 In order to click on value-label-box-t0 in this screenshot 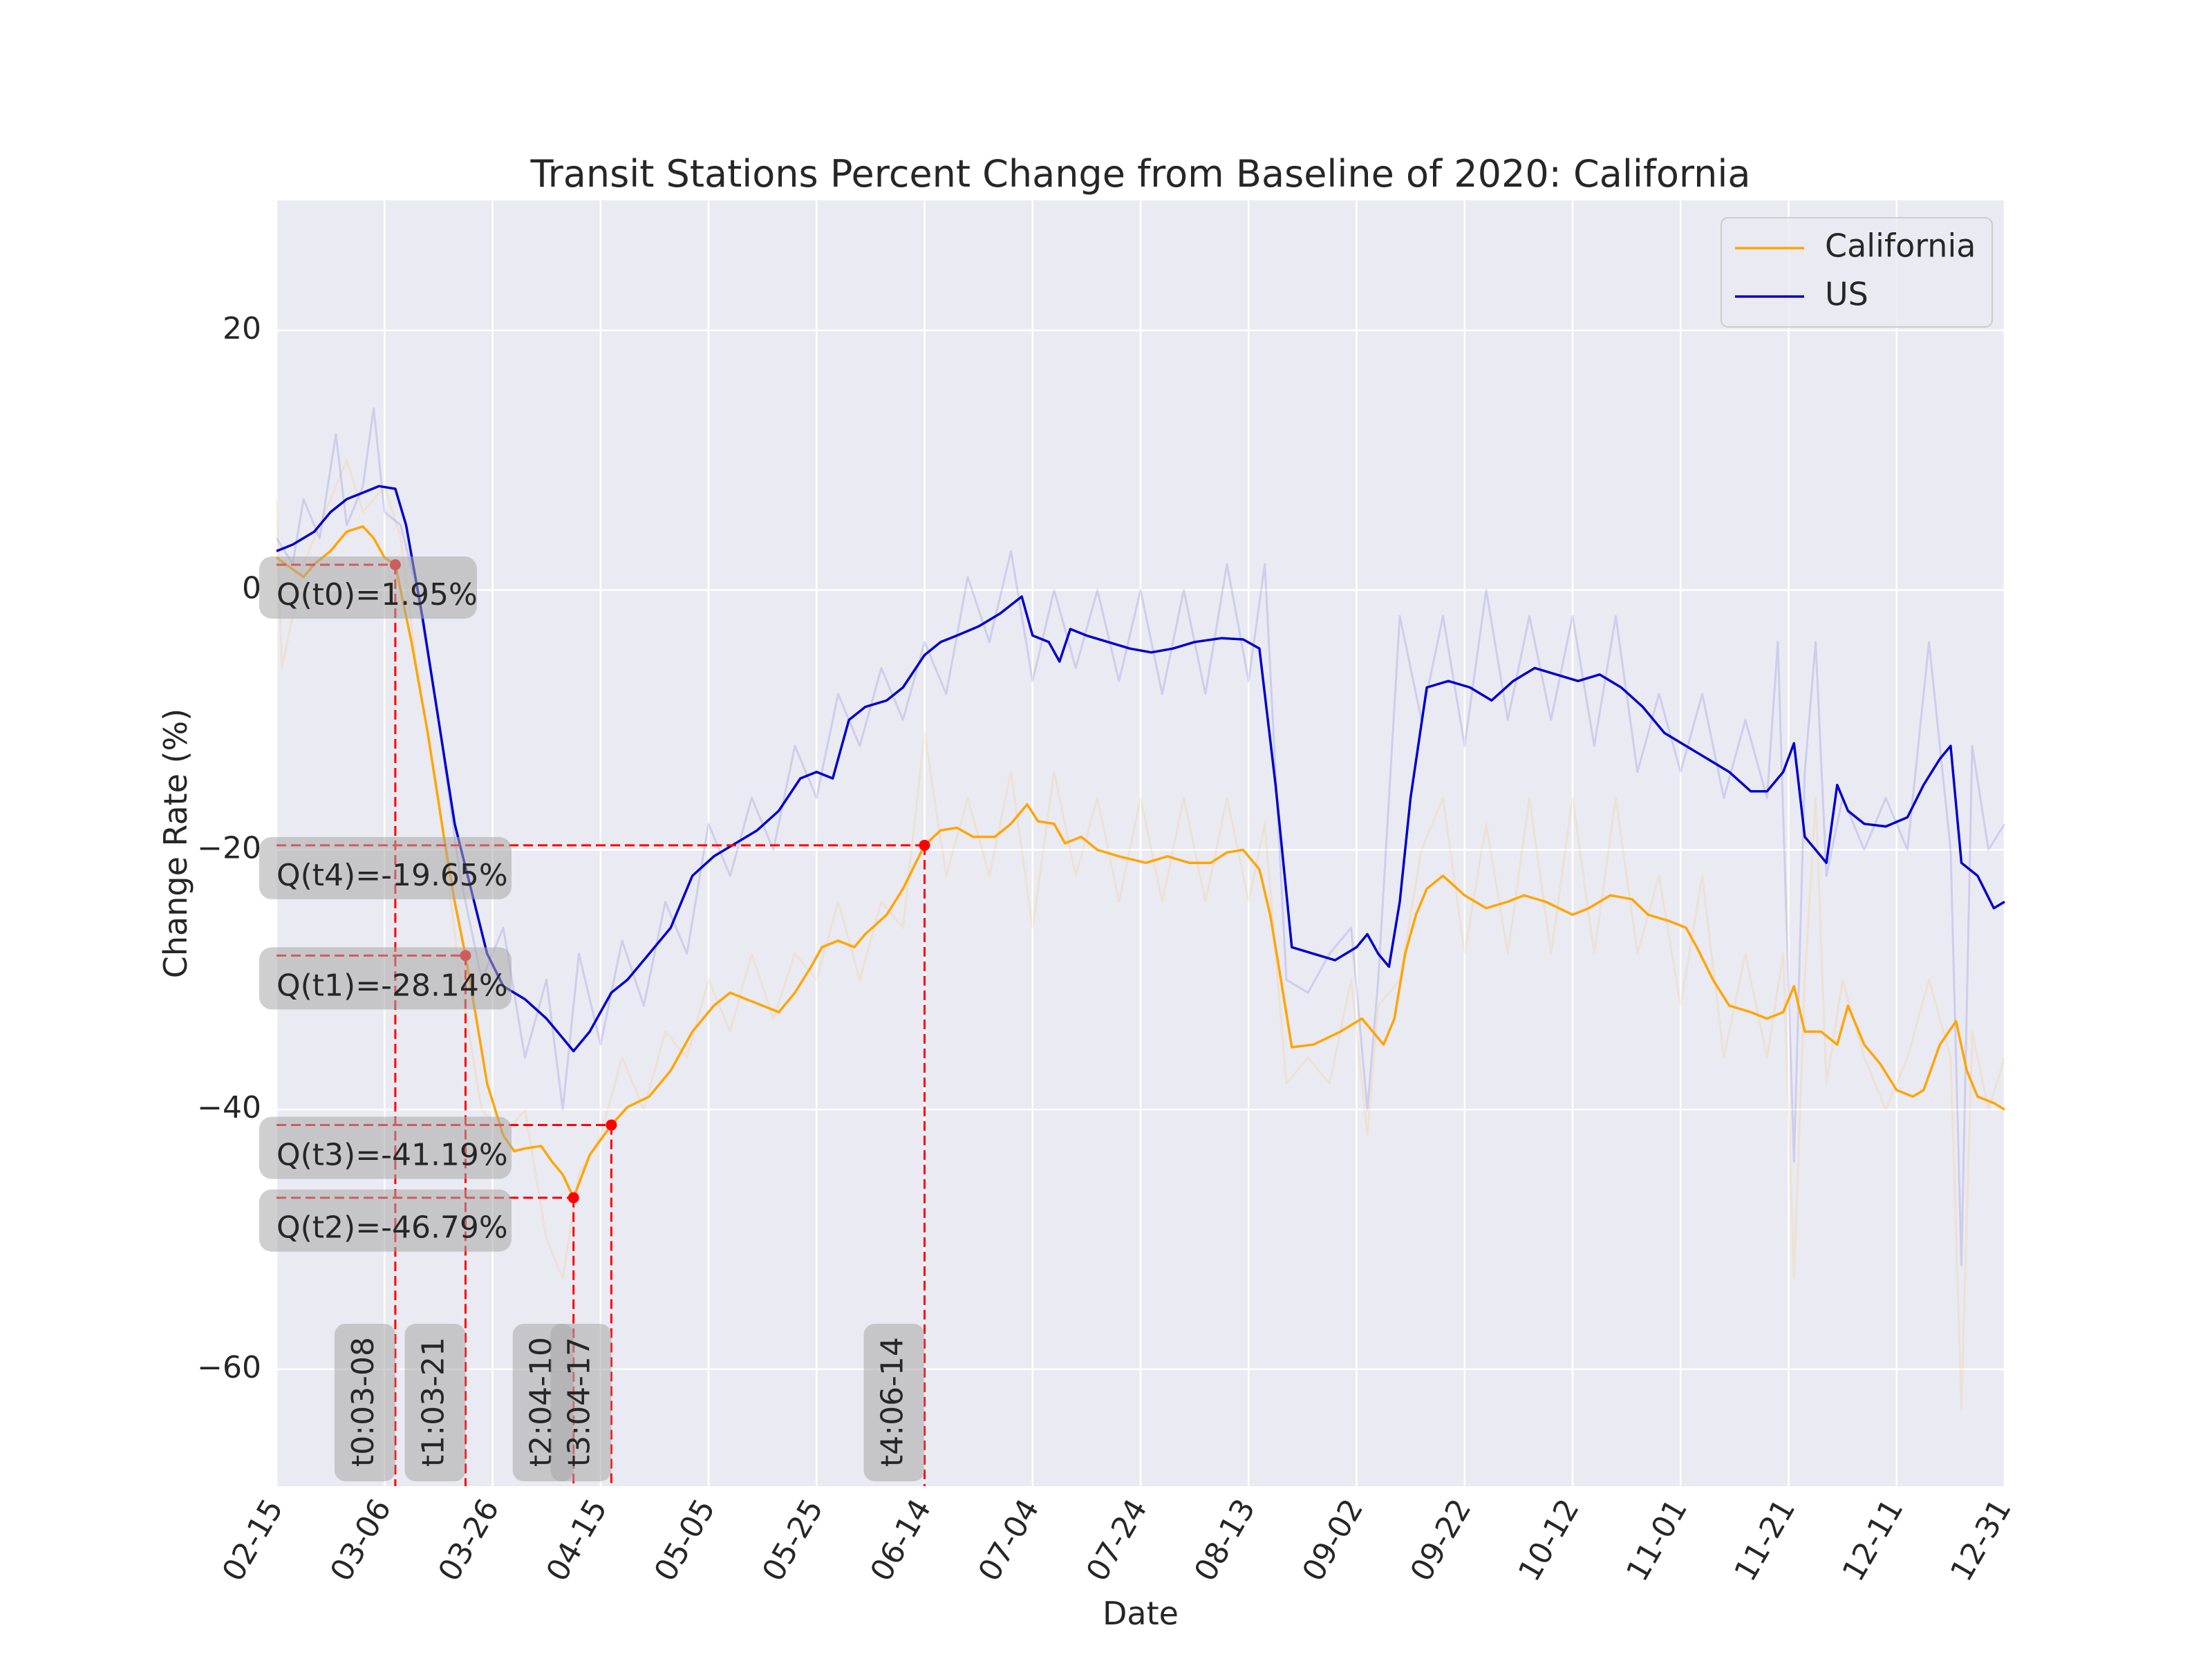, I will do `click(368, 588)`.